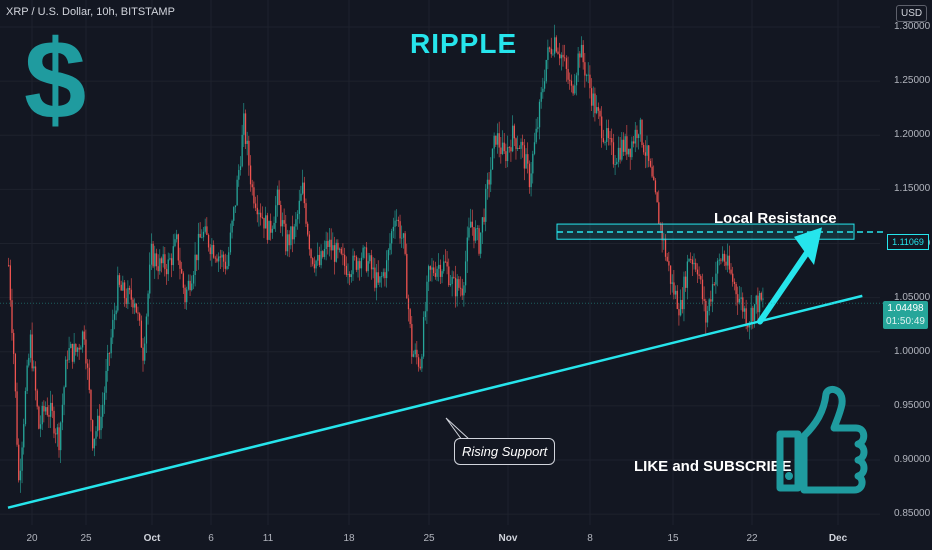 The height and width of the screenshot is (550, 932). I want to click on price-tick-label: 1.20000, so click(912, 135).